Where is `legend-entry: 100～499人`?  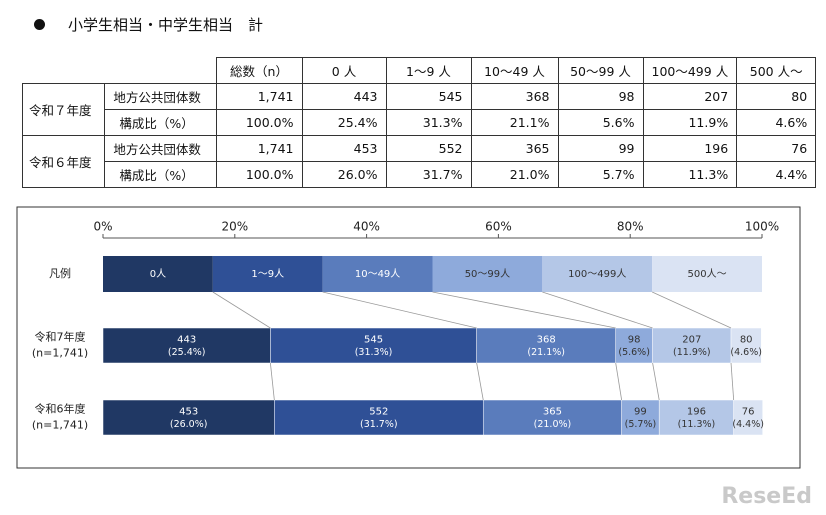
legend-entry: 100～499人 is located at coordinates (597, 274).